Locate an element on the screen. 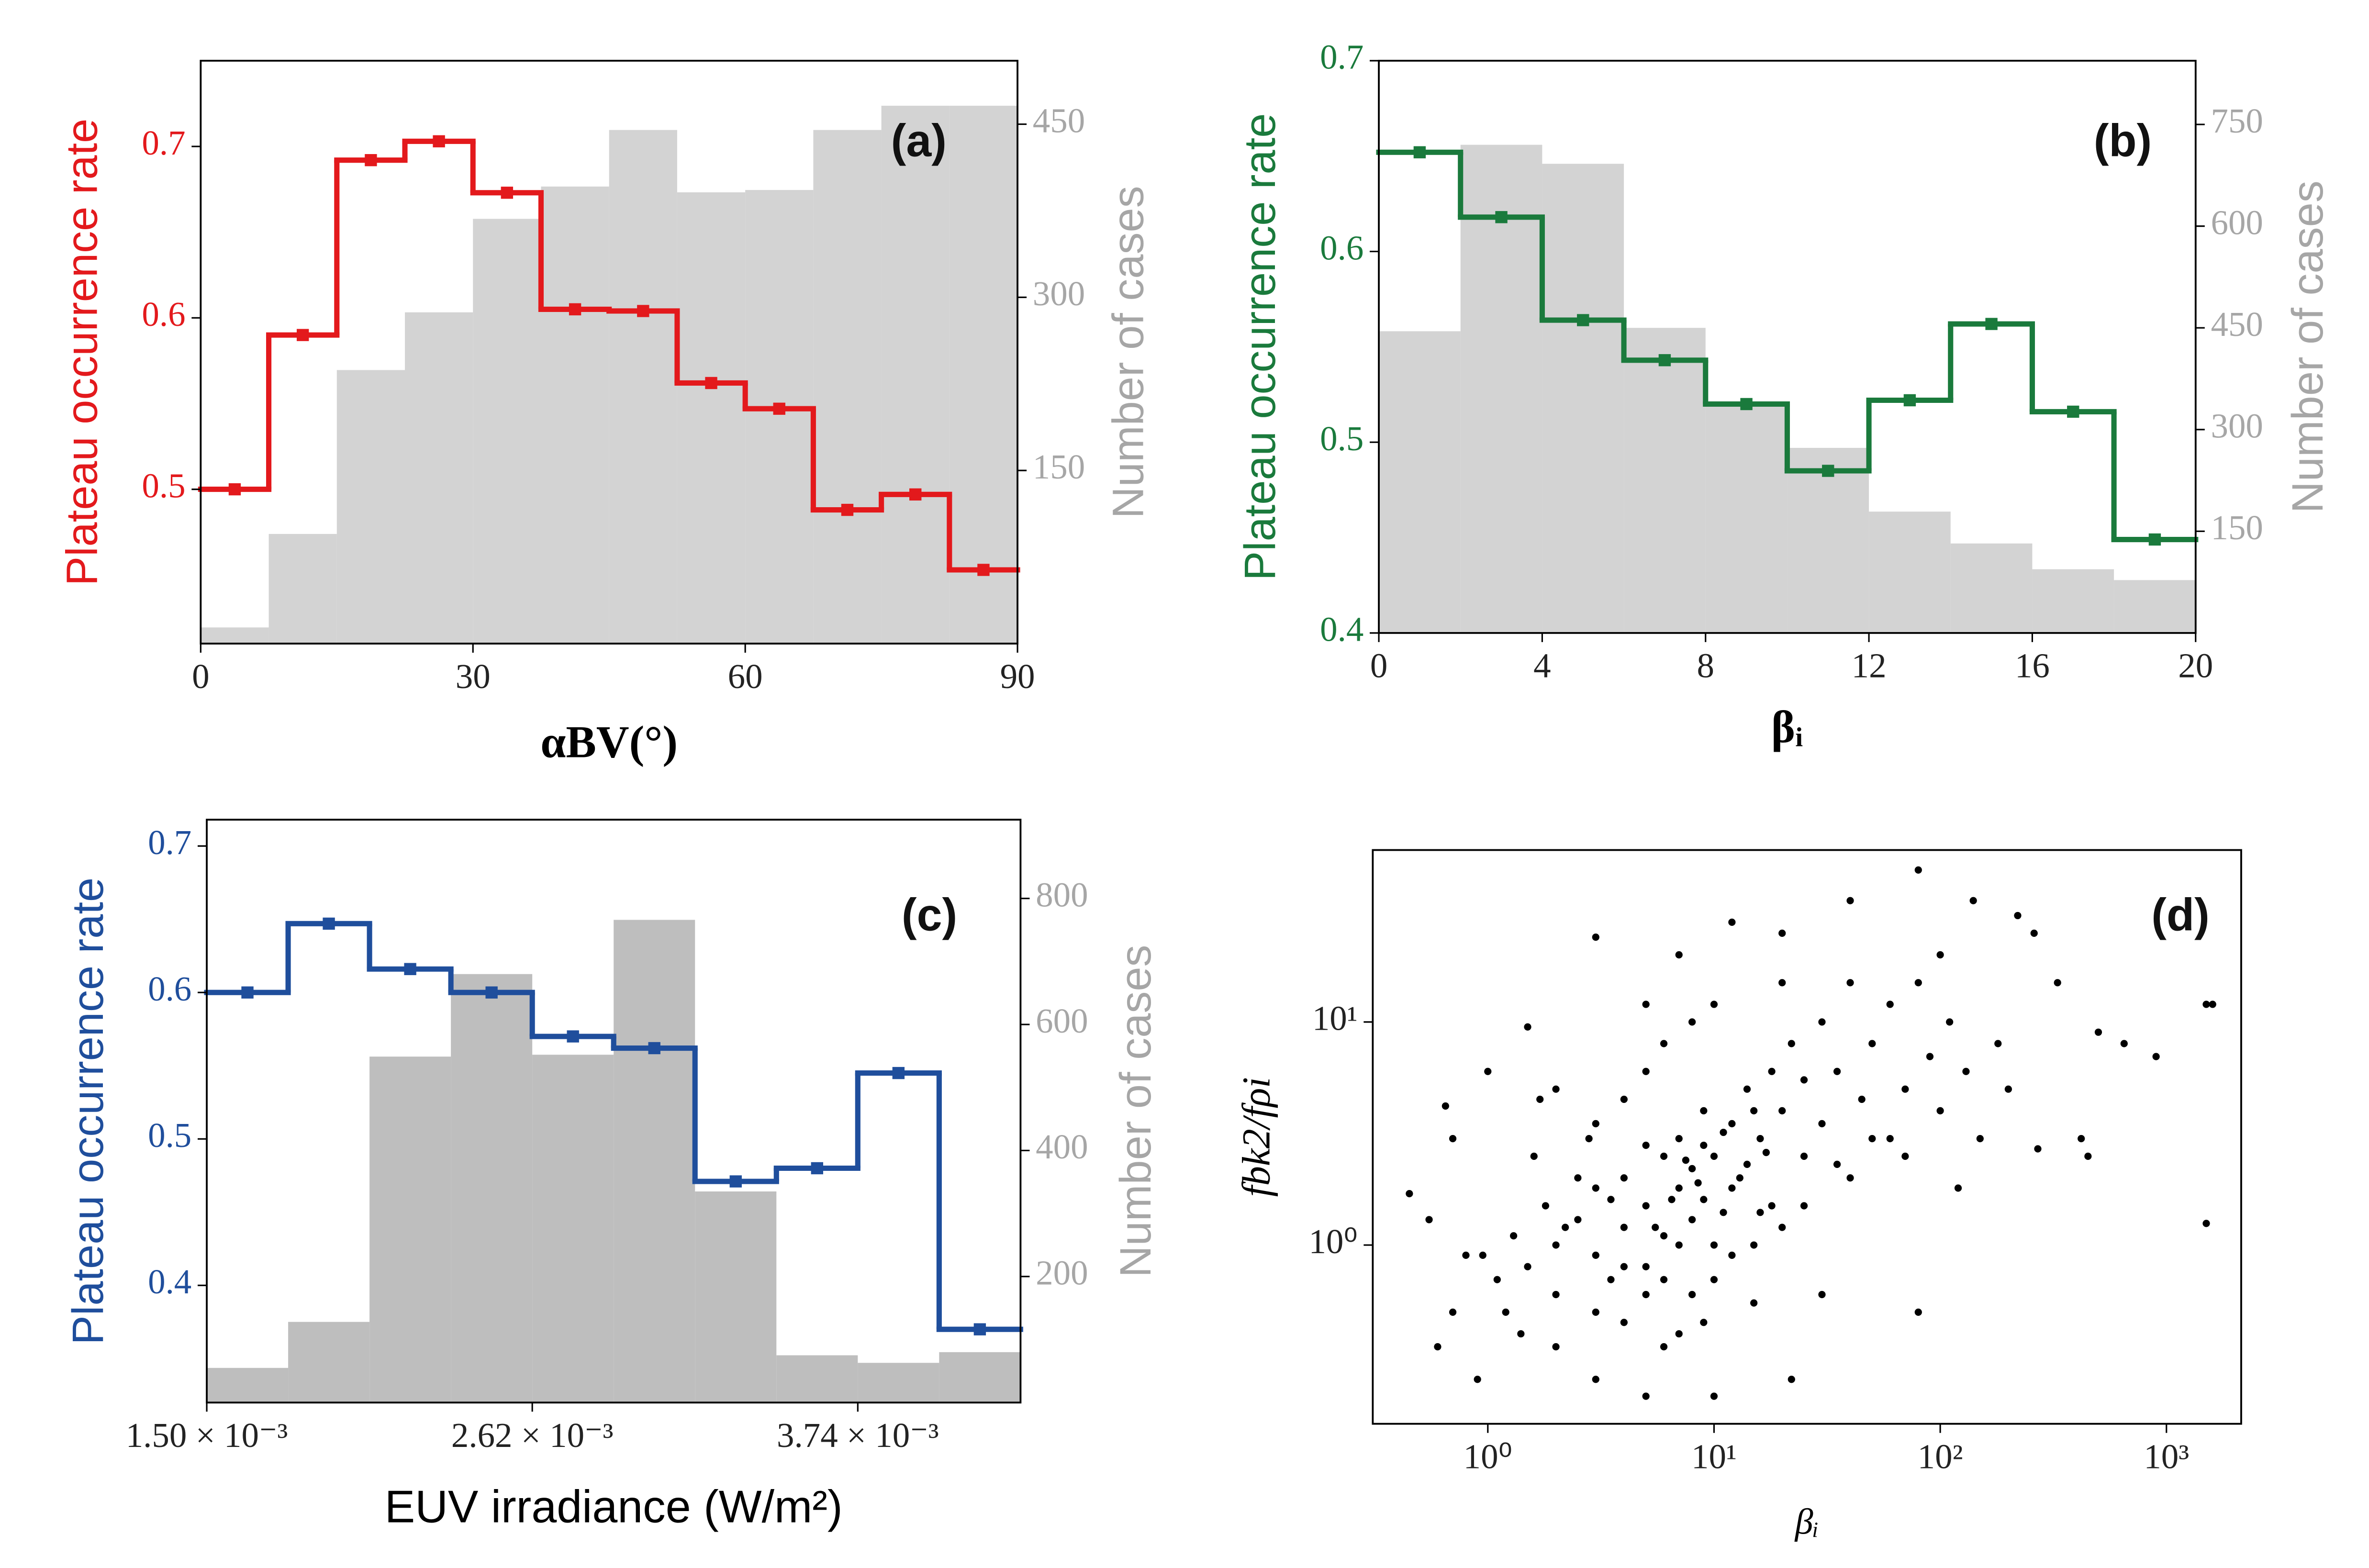  y-tick-label: 0.6 is located at coordinates (1341, 247).